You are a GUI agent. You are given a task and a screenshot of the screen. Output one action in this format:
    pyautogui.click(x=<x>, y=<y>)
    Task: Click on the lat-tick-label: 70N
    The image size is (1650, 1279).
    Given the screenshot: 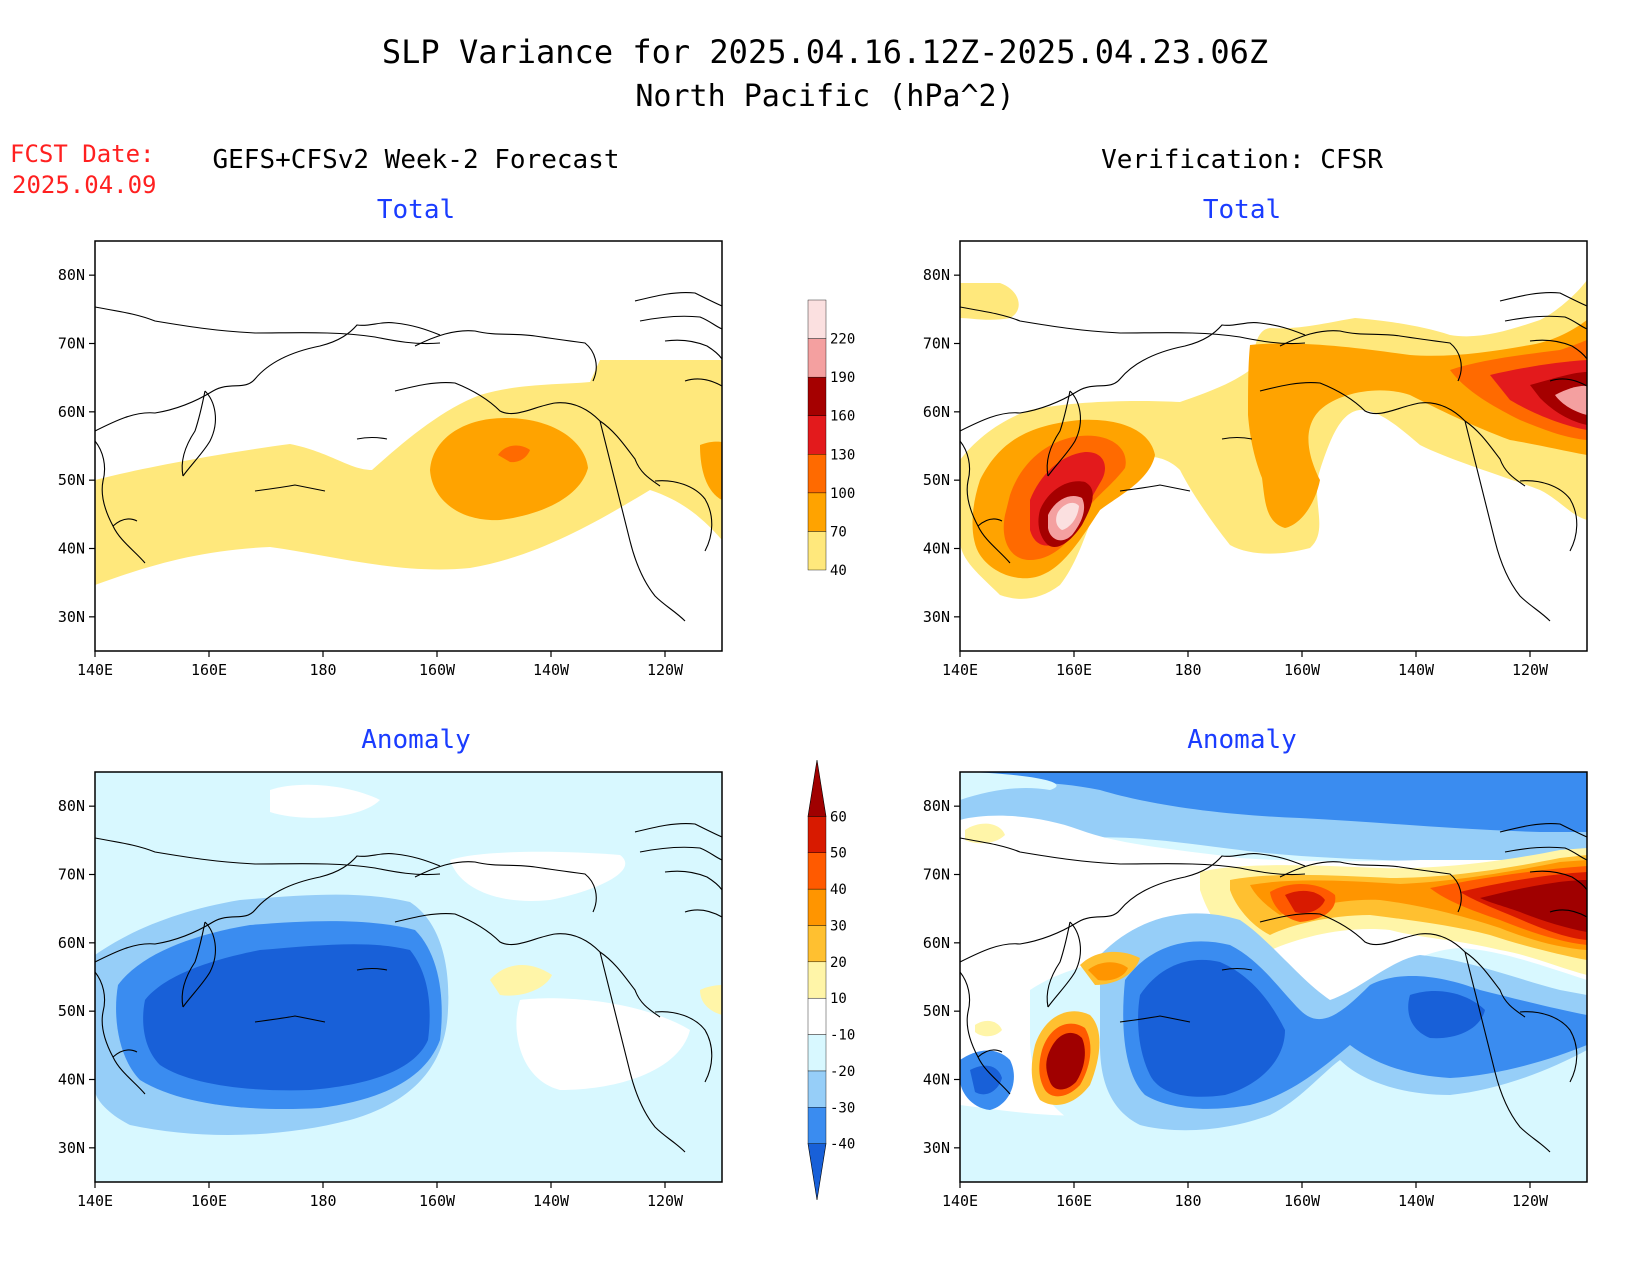 What is the action you would take?
    pyautogui.click(x=936, y=875)
    